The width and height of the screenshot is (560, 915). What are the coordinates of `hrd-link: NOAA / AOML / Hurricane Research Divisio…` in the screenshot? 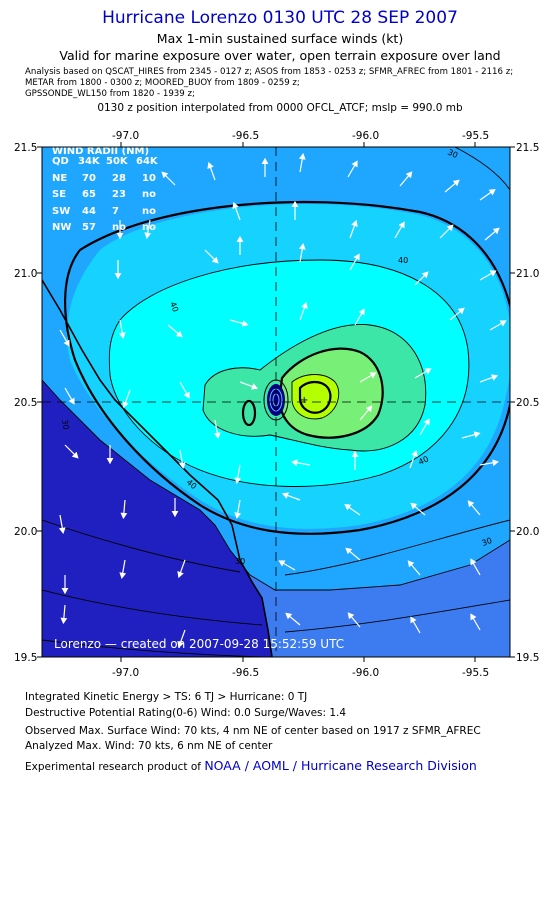 It's located at (340, 765).